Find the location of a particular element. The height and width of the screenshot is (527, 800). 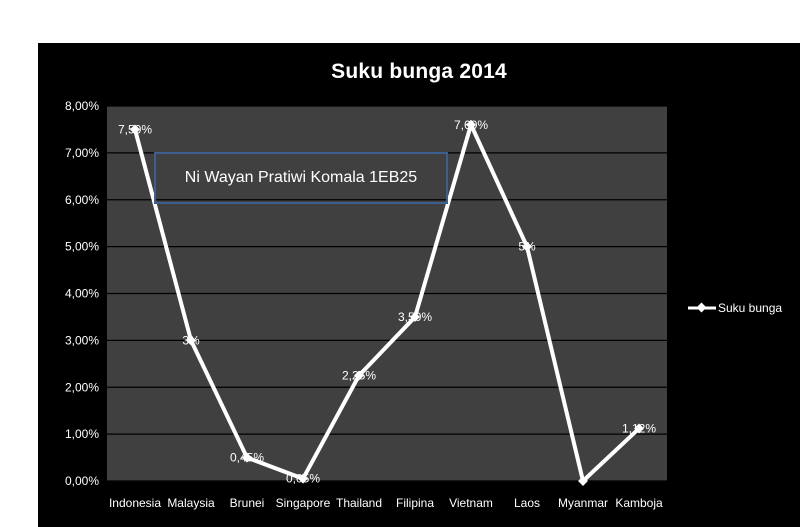

x-tick-label: Myanmar is located at coordinates (583, 503).